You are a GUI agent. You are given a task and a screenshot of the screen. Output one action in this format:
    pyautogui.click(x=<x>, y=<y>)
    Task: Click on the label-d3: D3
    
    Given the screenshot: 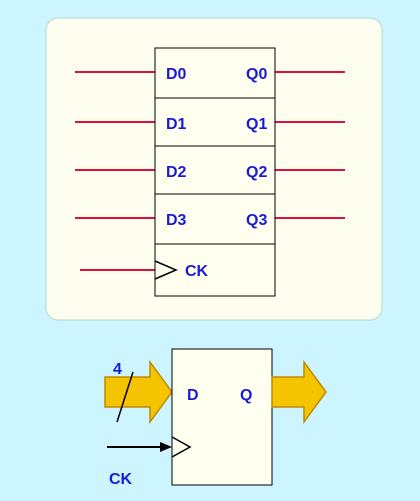 What is the action you would take?
    pyautogui.click(x=176, y=220)
    